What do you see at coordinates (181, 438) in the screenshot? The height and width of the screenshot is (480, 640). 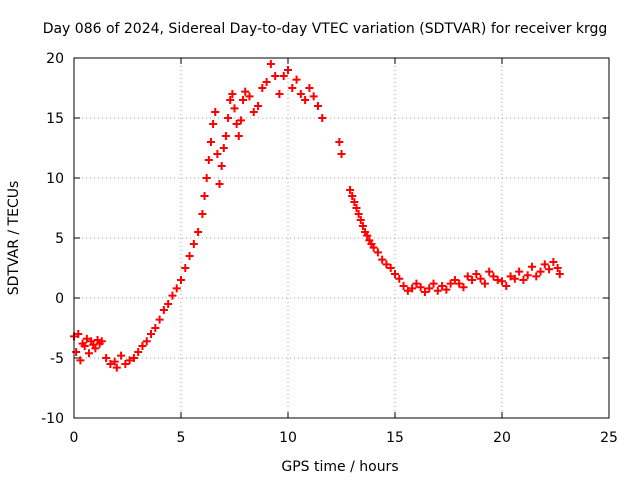 I see `x-tick-label: 5` at bounding box center [181, 438].